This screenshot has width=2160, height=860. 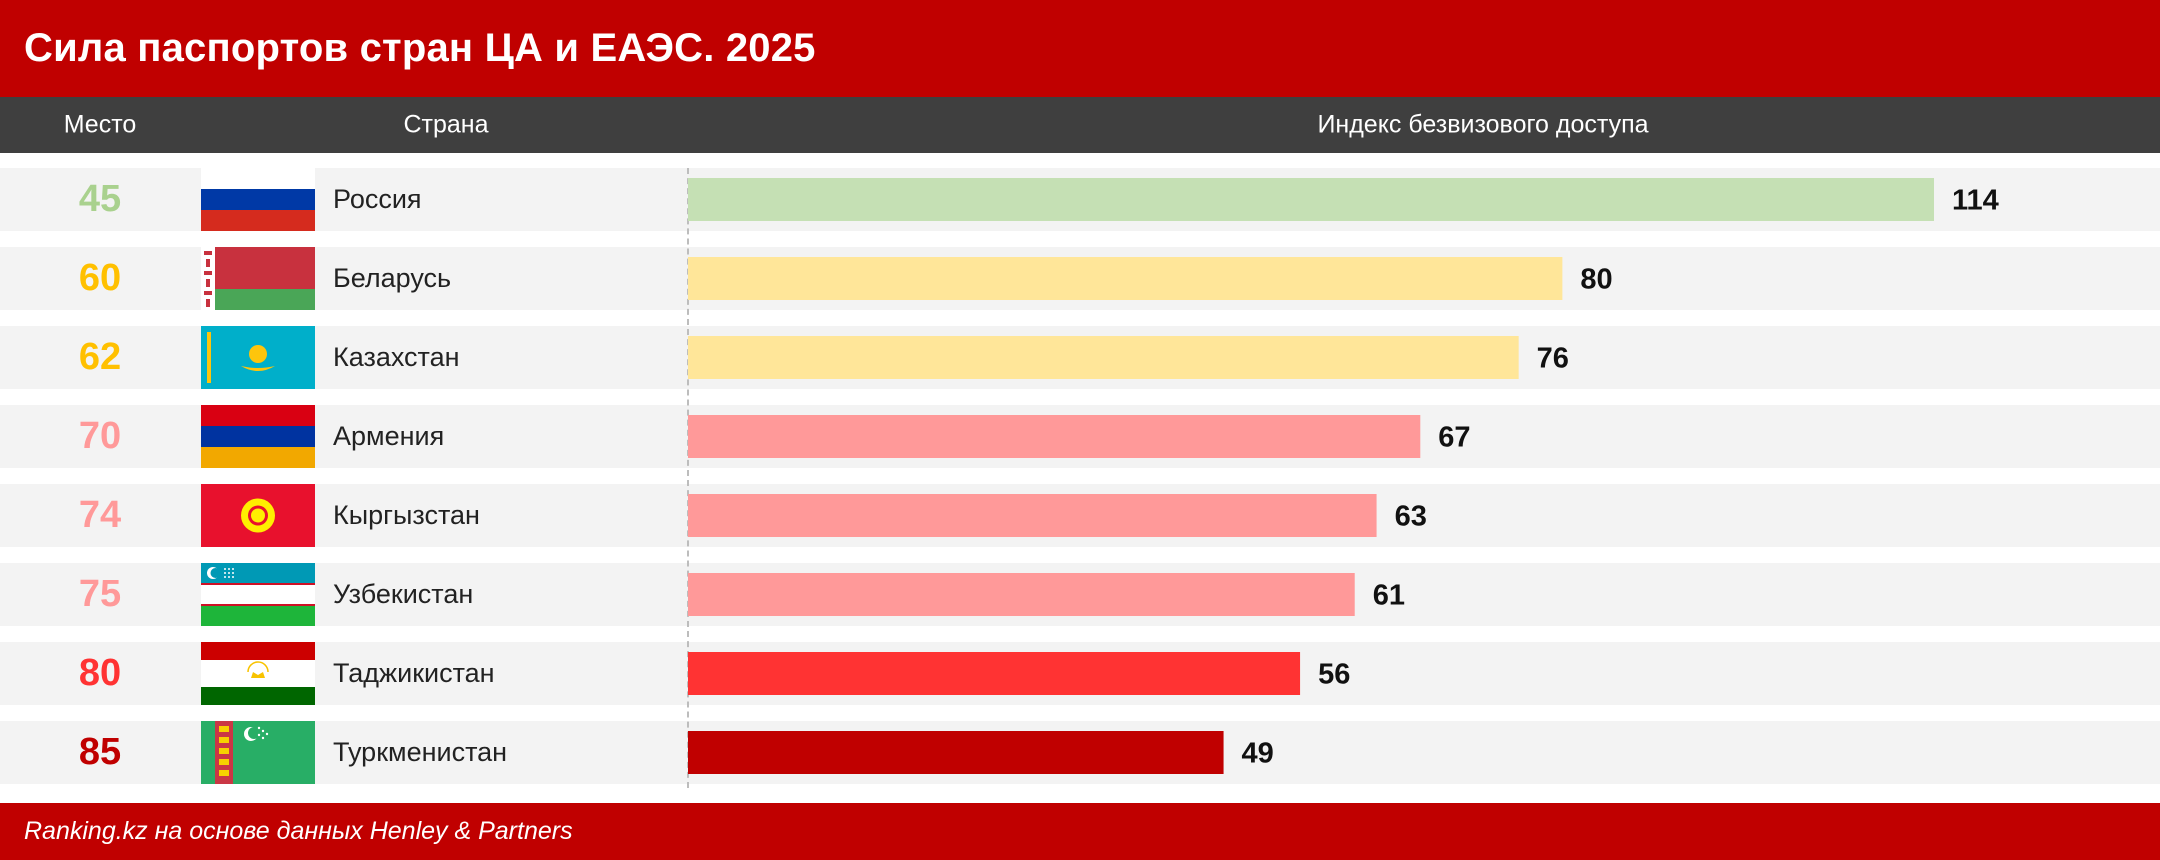 What do you see at coordinates (377, 199) in the screenshot?
I see `country-label: Россия` at bounding box center [377, 199].